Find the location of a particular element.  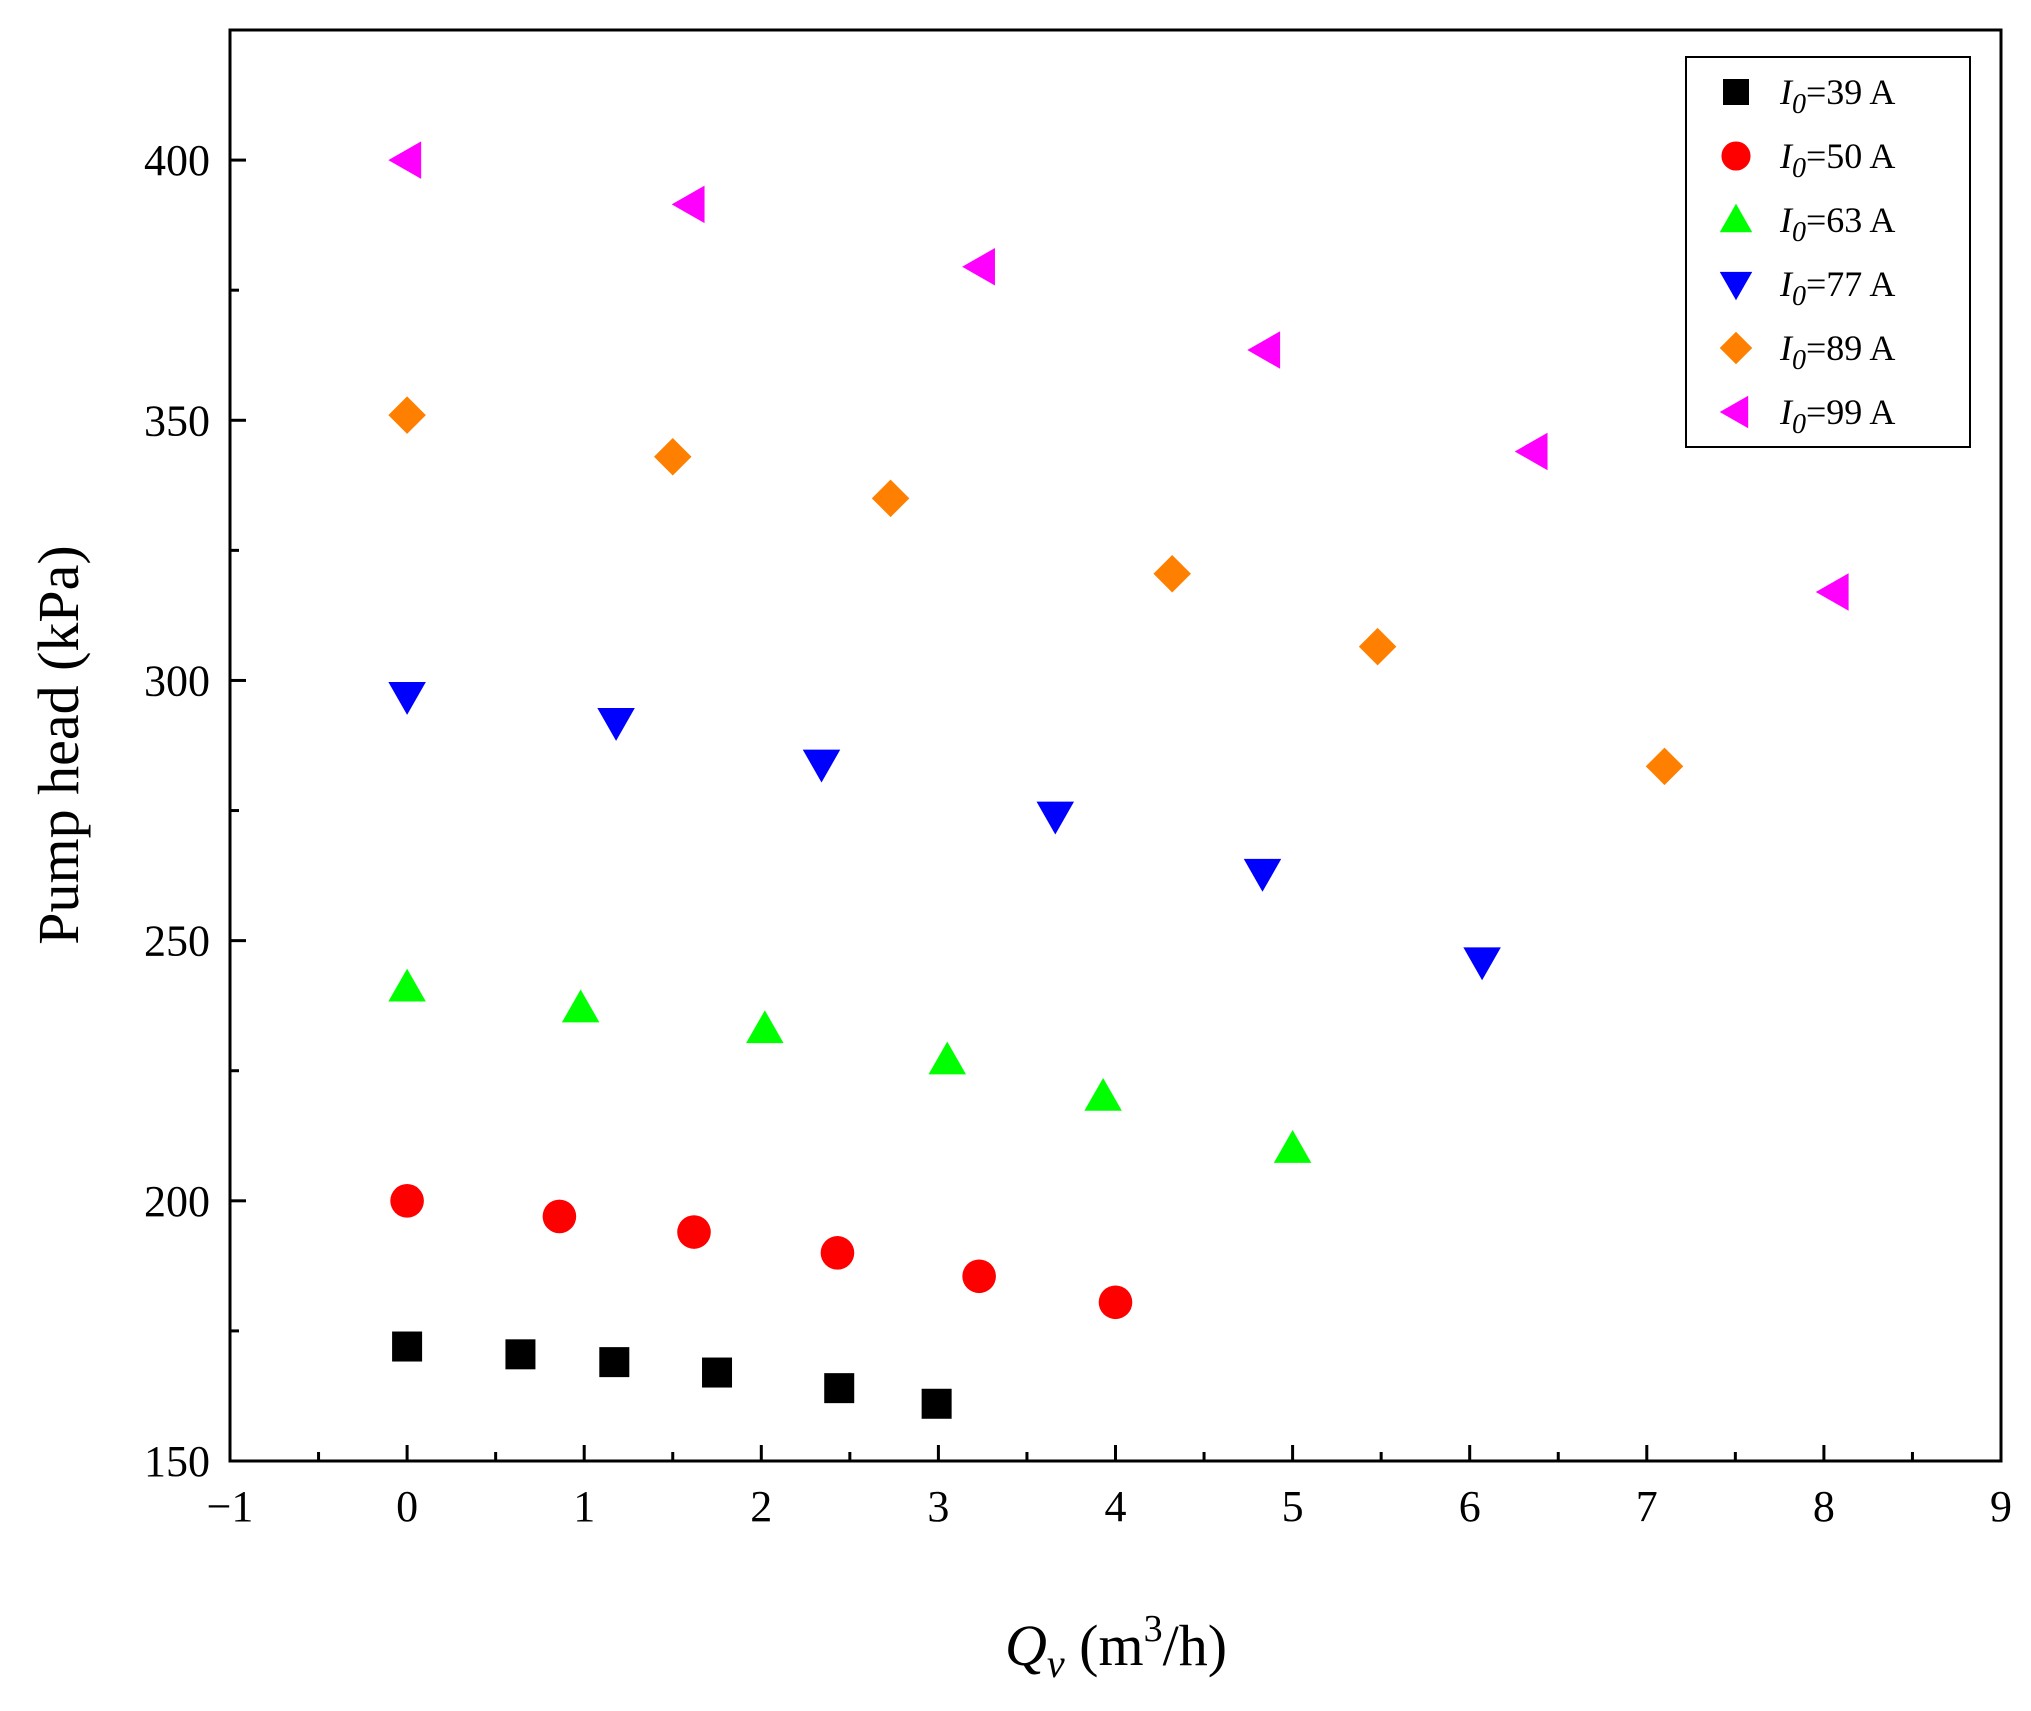

legend-marker-diamond is located at coordinates (1736, 348).